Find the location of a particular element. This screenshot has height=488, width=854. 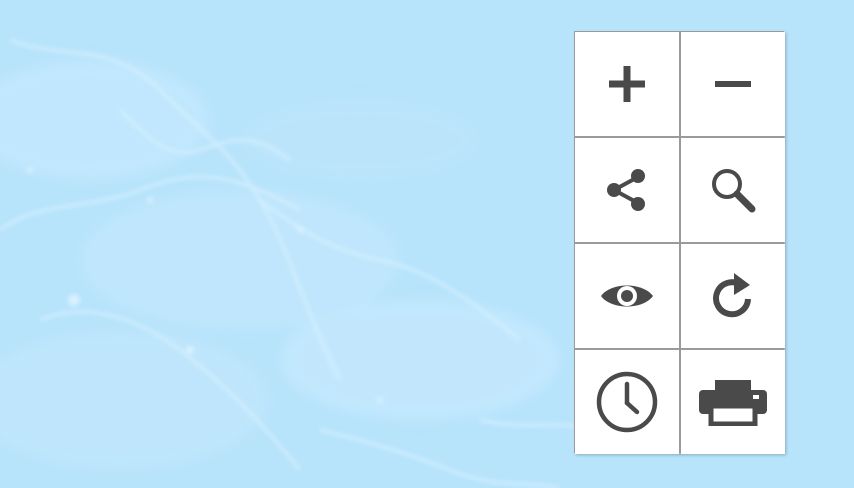

printer-icon is located at coordinates (733, 402).